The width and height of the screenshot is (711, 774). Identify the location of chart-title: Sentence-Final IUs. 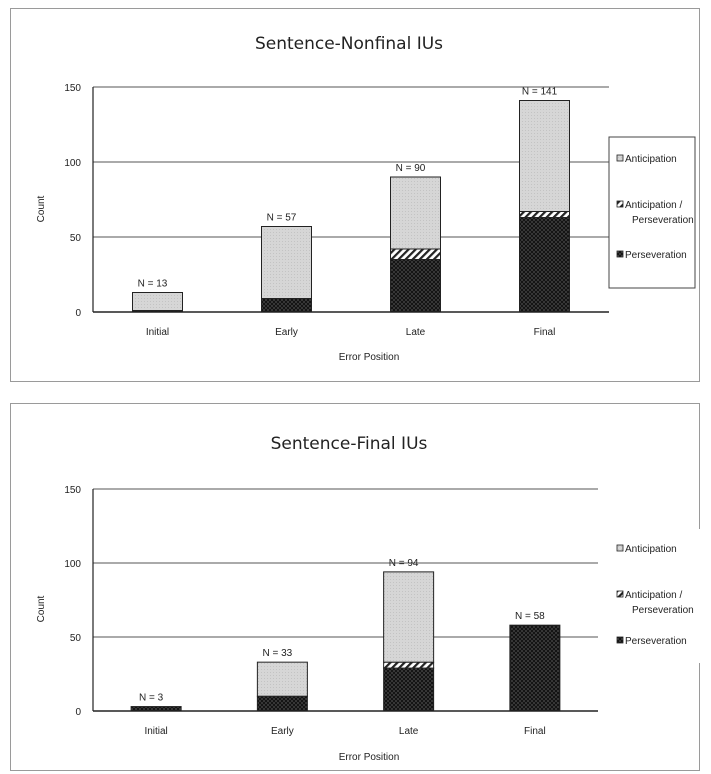
(349, 444).